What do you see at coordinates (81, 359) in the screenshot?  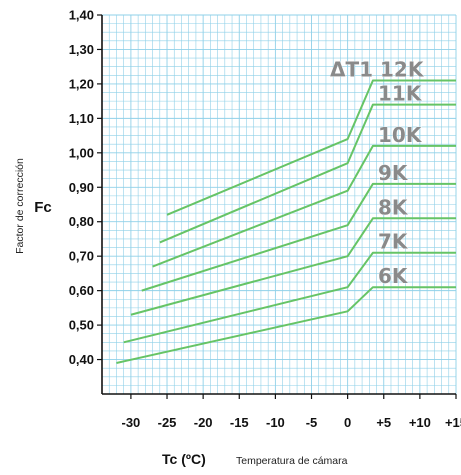 I see `y-tick-label: 0,40` at bounding box center [81, 359].